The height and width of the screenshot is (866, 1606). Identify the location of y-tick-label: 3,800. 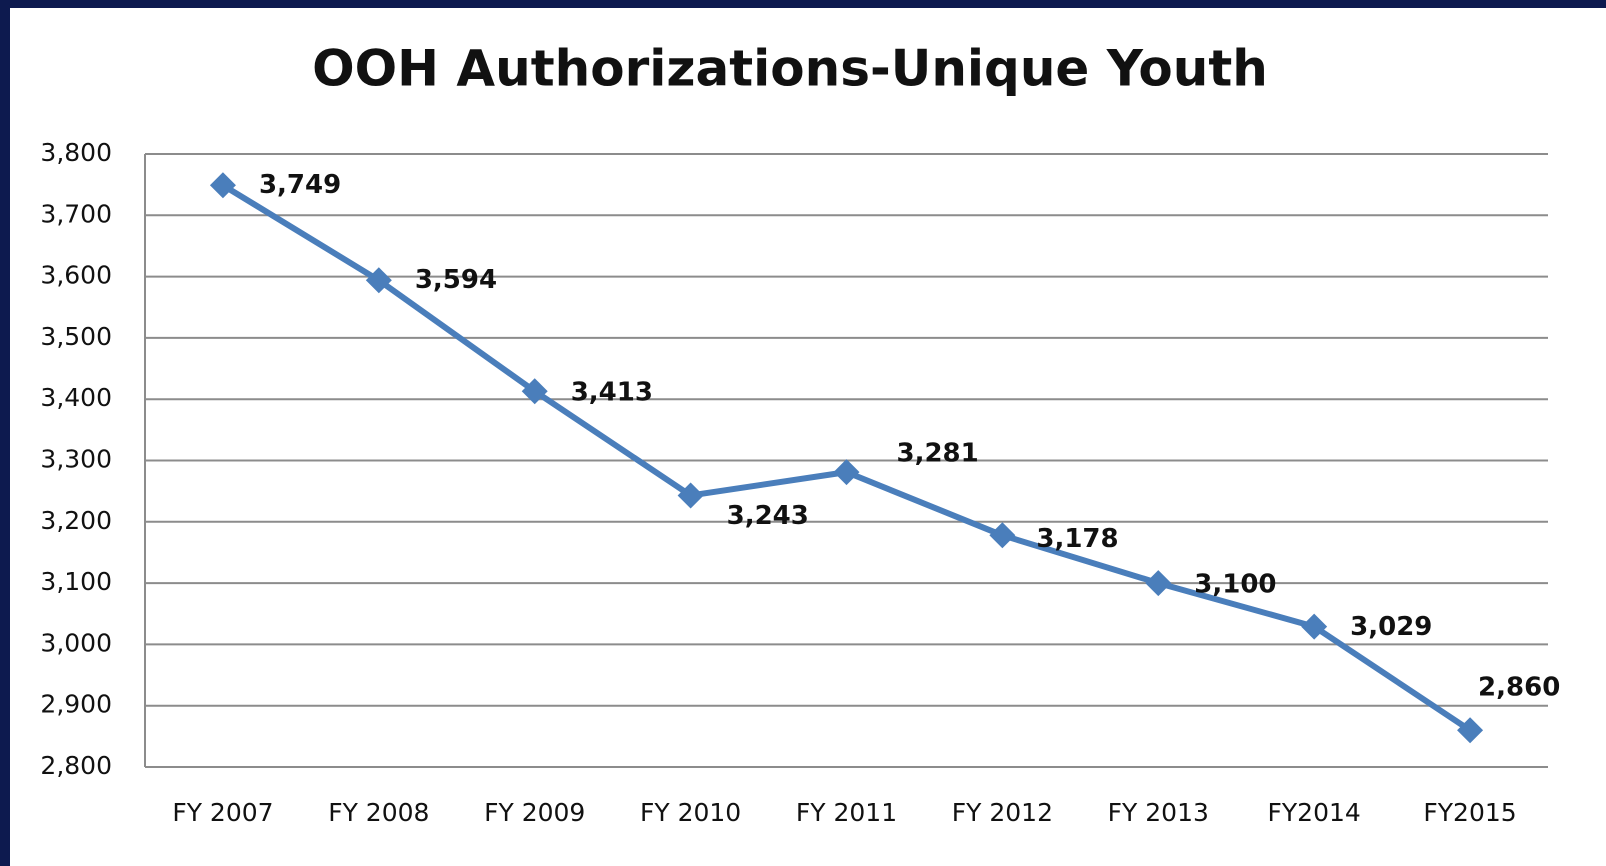
(76, 152).